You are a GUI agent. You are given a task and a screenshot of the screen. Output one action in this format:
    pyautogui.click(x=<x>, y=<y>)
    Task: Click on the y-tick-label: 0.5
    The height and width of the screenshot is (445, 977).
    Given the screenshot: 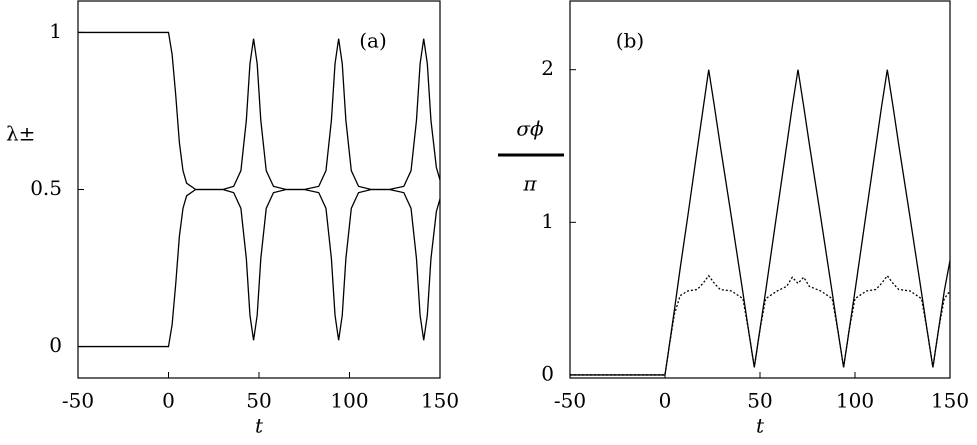 What is the action you would take?
    pyautogui.click(x=46, y=188)
    